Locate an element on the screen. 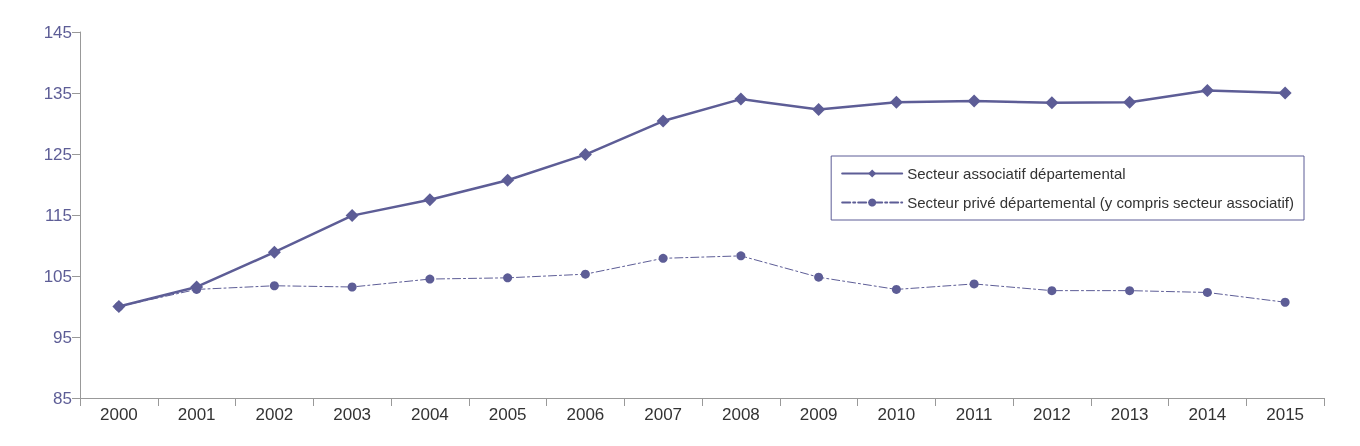  x-tick-label: 2000 is located at coordinates (118, 414).